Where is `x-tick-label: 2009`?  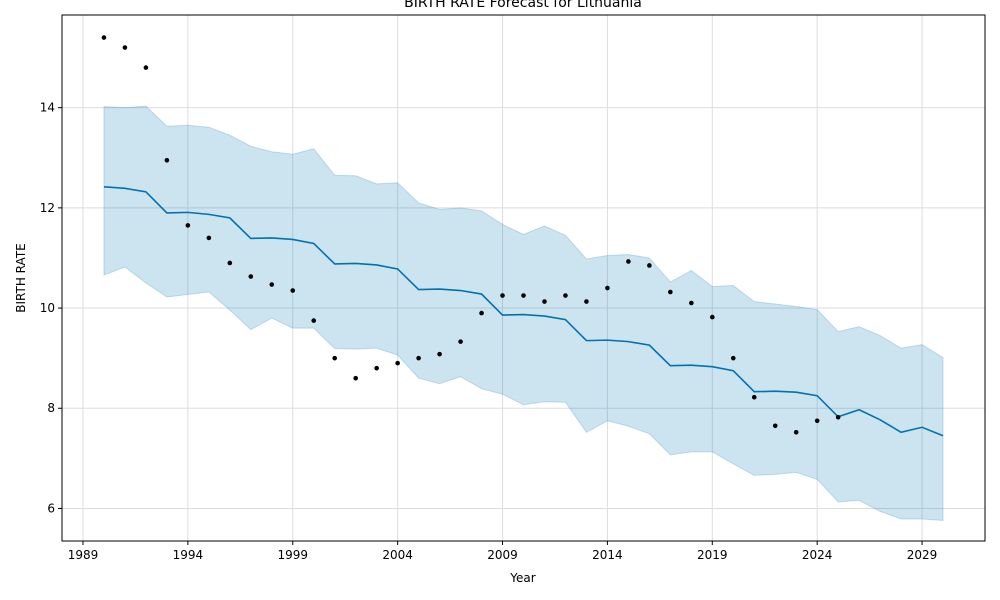 x-tick-label: 2009 is located at coordinates (502, 555).